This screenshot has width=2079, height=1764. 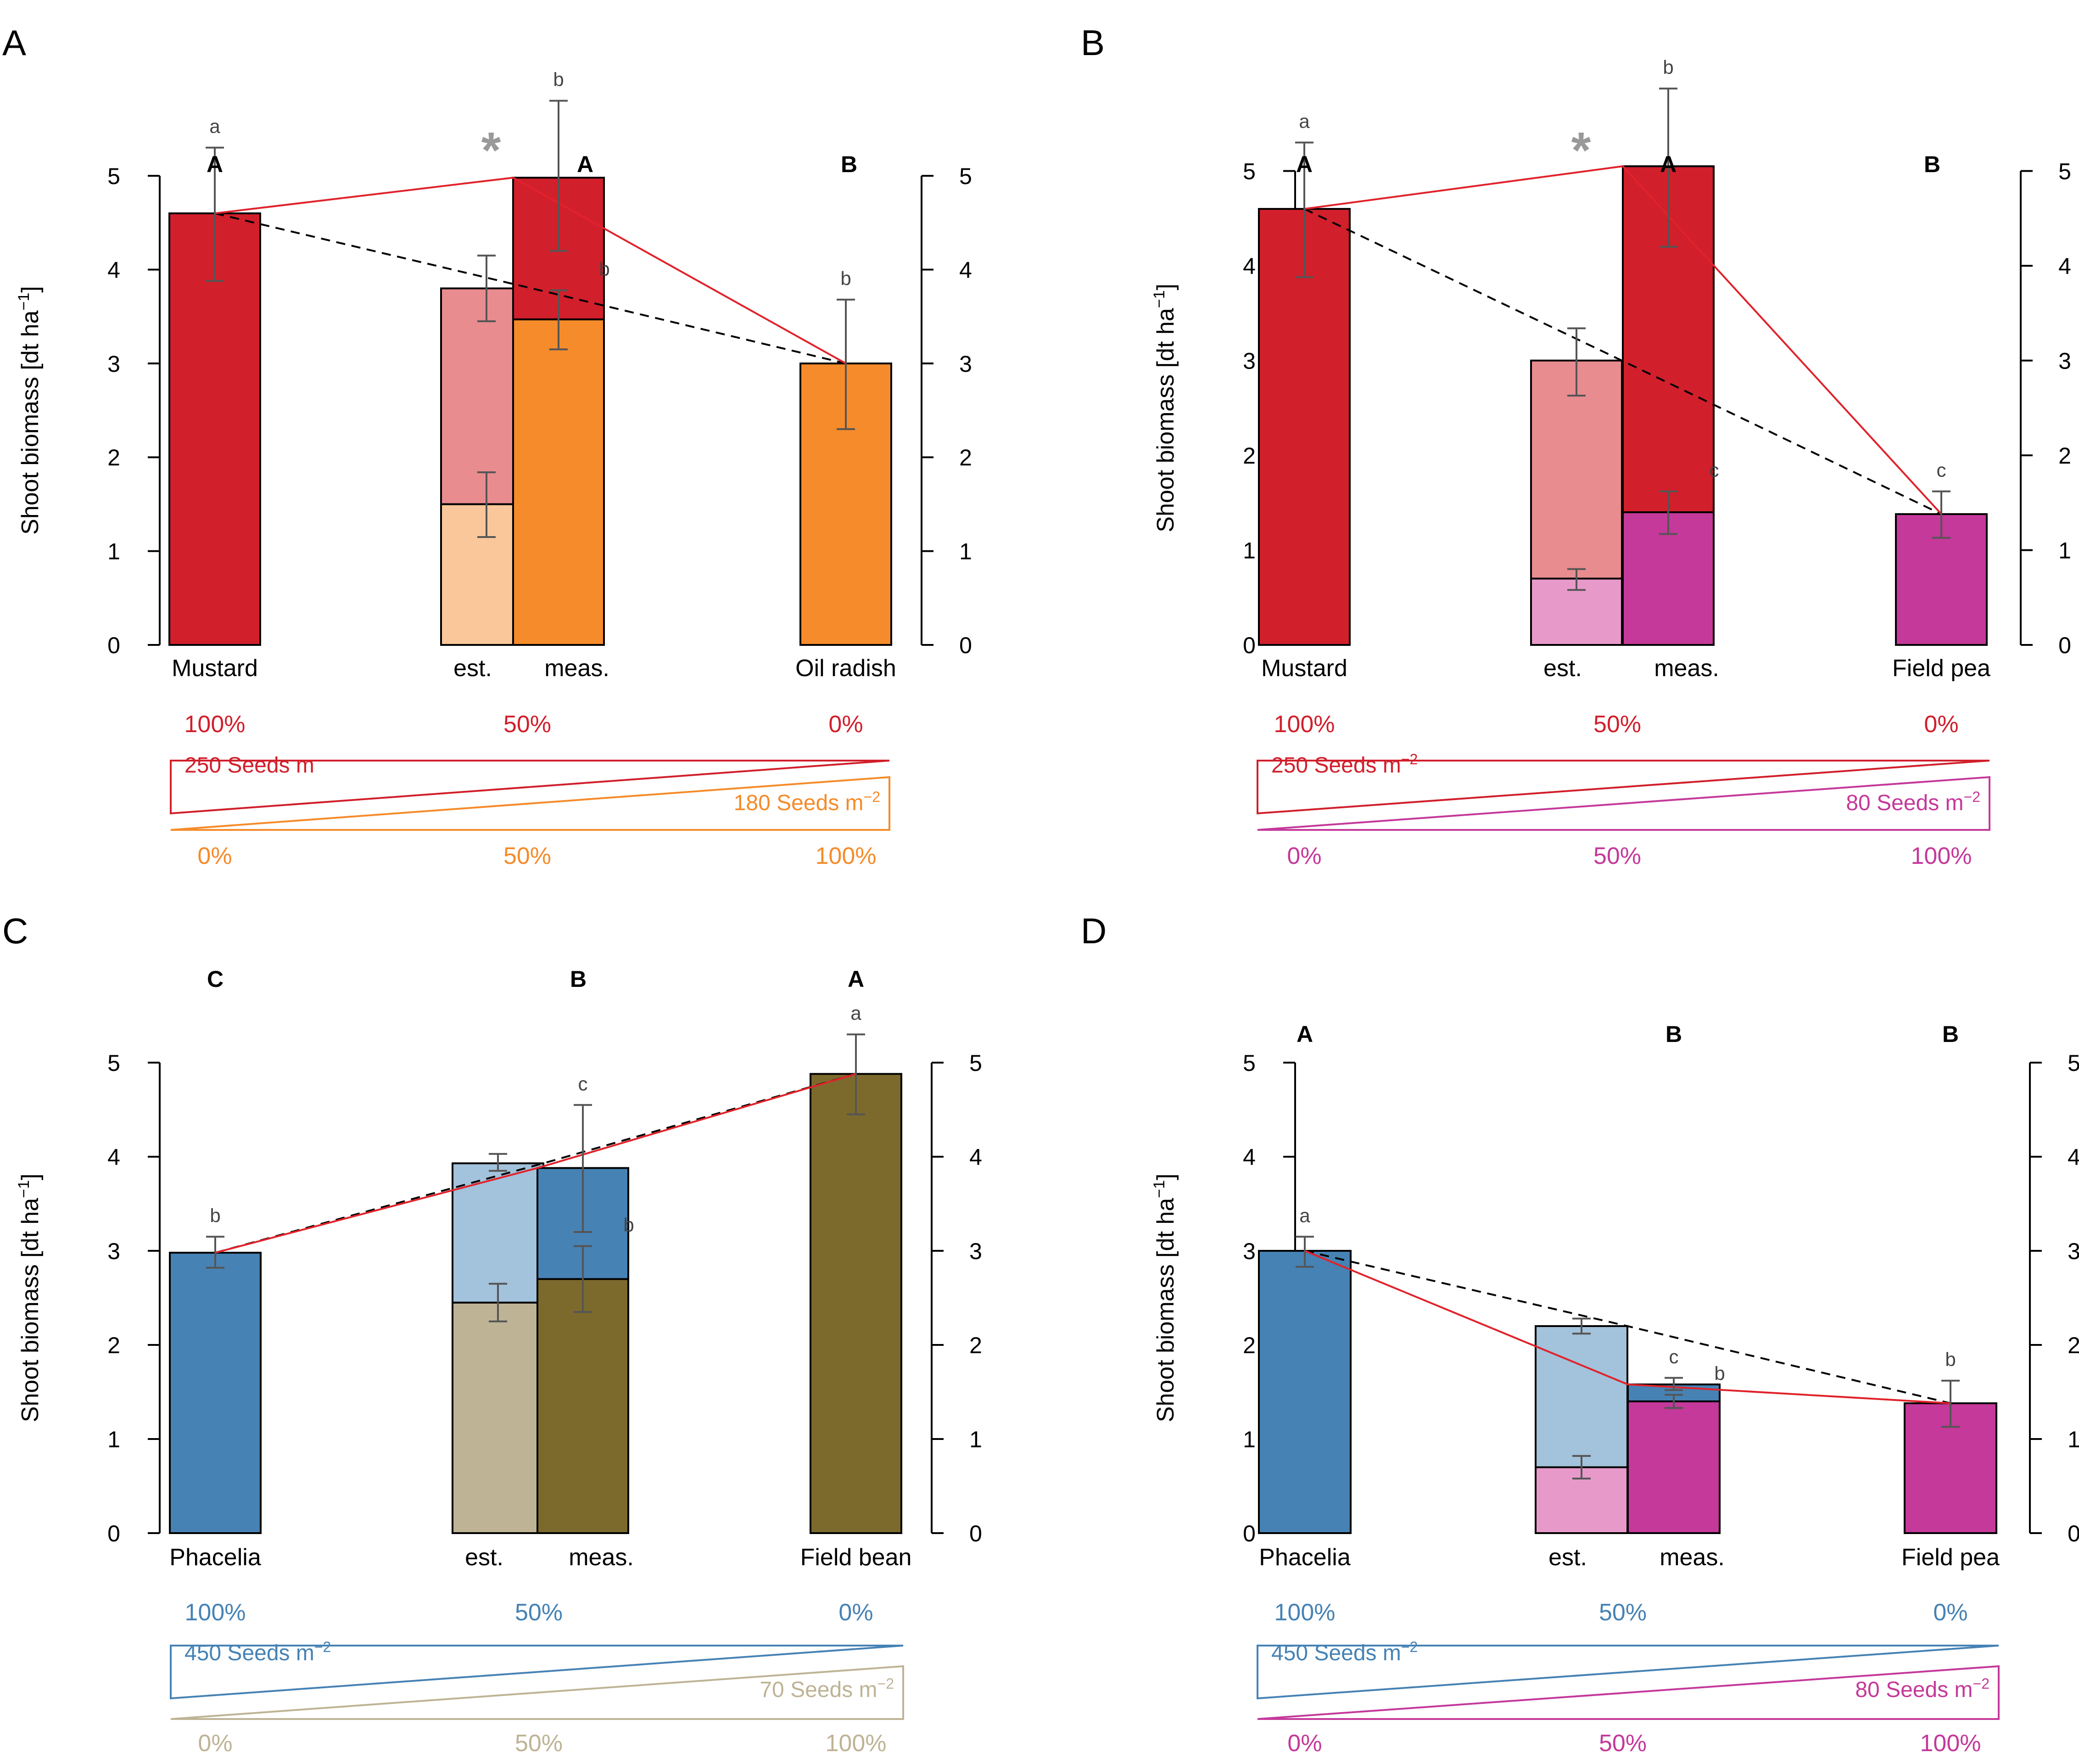 What do you see at coordinates (215, 979) in the screenshot?
I see `group-letter: C` at bounding box center [215, 979].